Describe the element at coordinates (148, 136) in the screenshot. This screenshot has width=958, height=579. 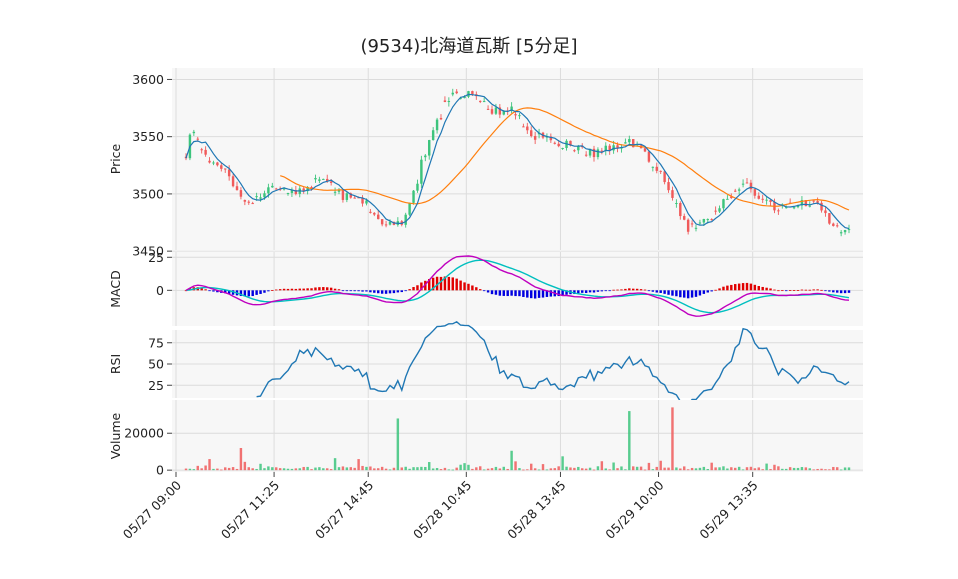
I see `y-tick-label: 3550` at that location.